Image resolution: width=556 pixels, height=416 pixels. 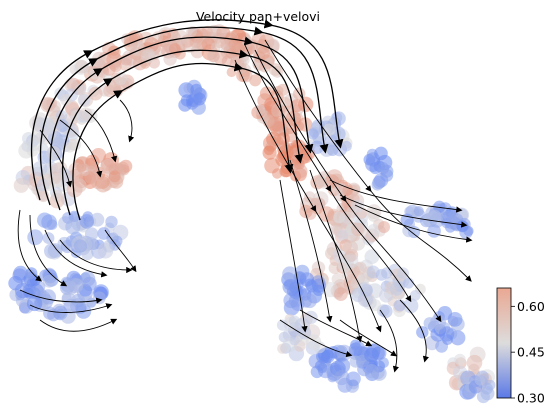 What do you see at coordinates (258, 16) in the screenshot?
I see `chart-title: Velocity pan+velovi` at bounding box center [258, 16].